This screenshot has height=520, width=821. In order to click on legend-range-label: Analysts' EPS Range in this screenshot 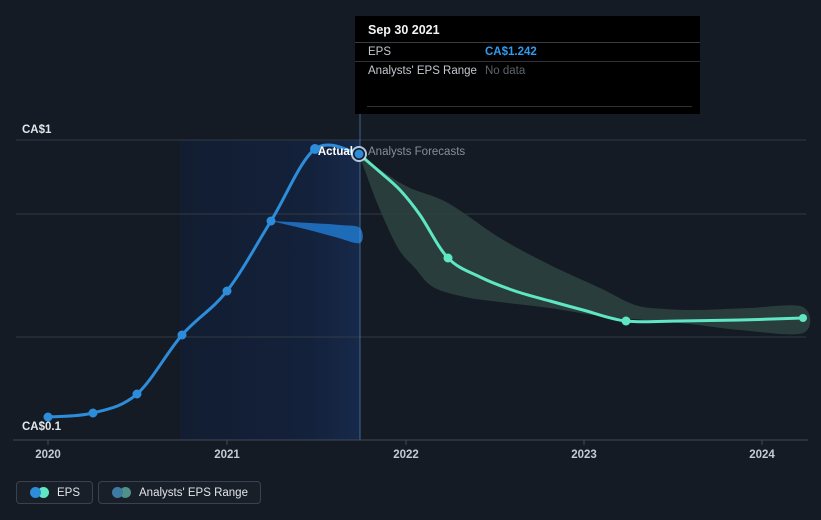, I will do `click(193, 492)`.